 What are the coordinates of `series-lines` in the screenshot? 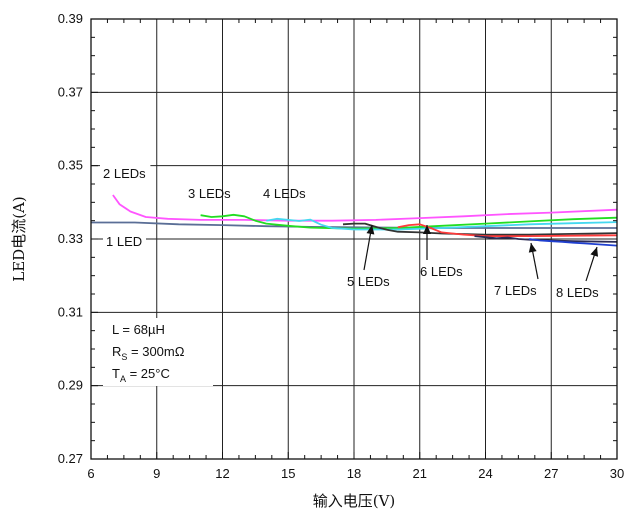 It's located at (354, 220).